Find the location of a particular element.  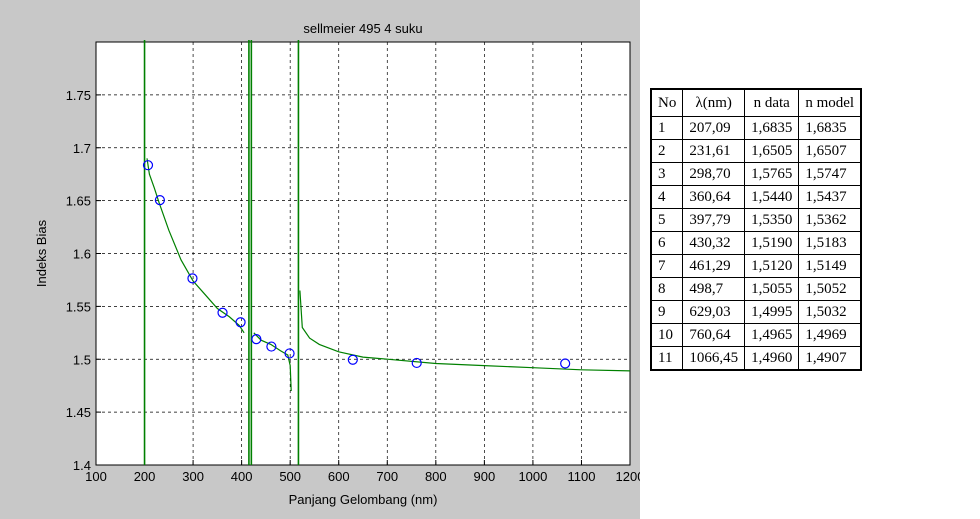

chart-title: sellmeier 495 4 suku is located at coordinates (362, 28).